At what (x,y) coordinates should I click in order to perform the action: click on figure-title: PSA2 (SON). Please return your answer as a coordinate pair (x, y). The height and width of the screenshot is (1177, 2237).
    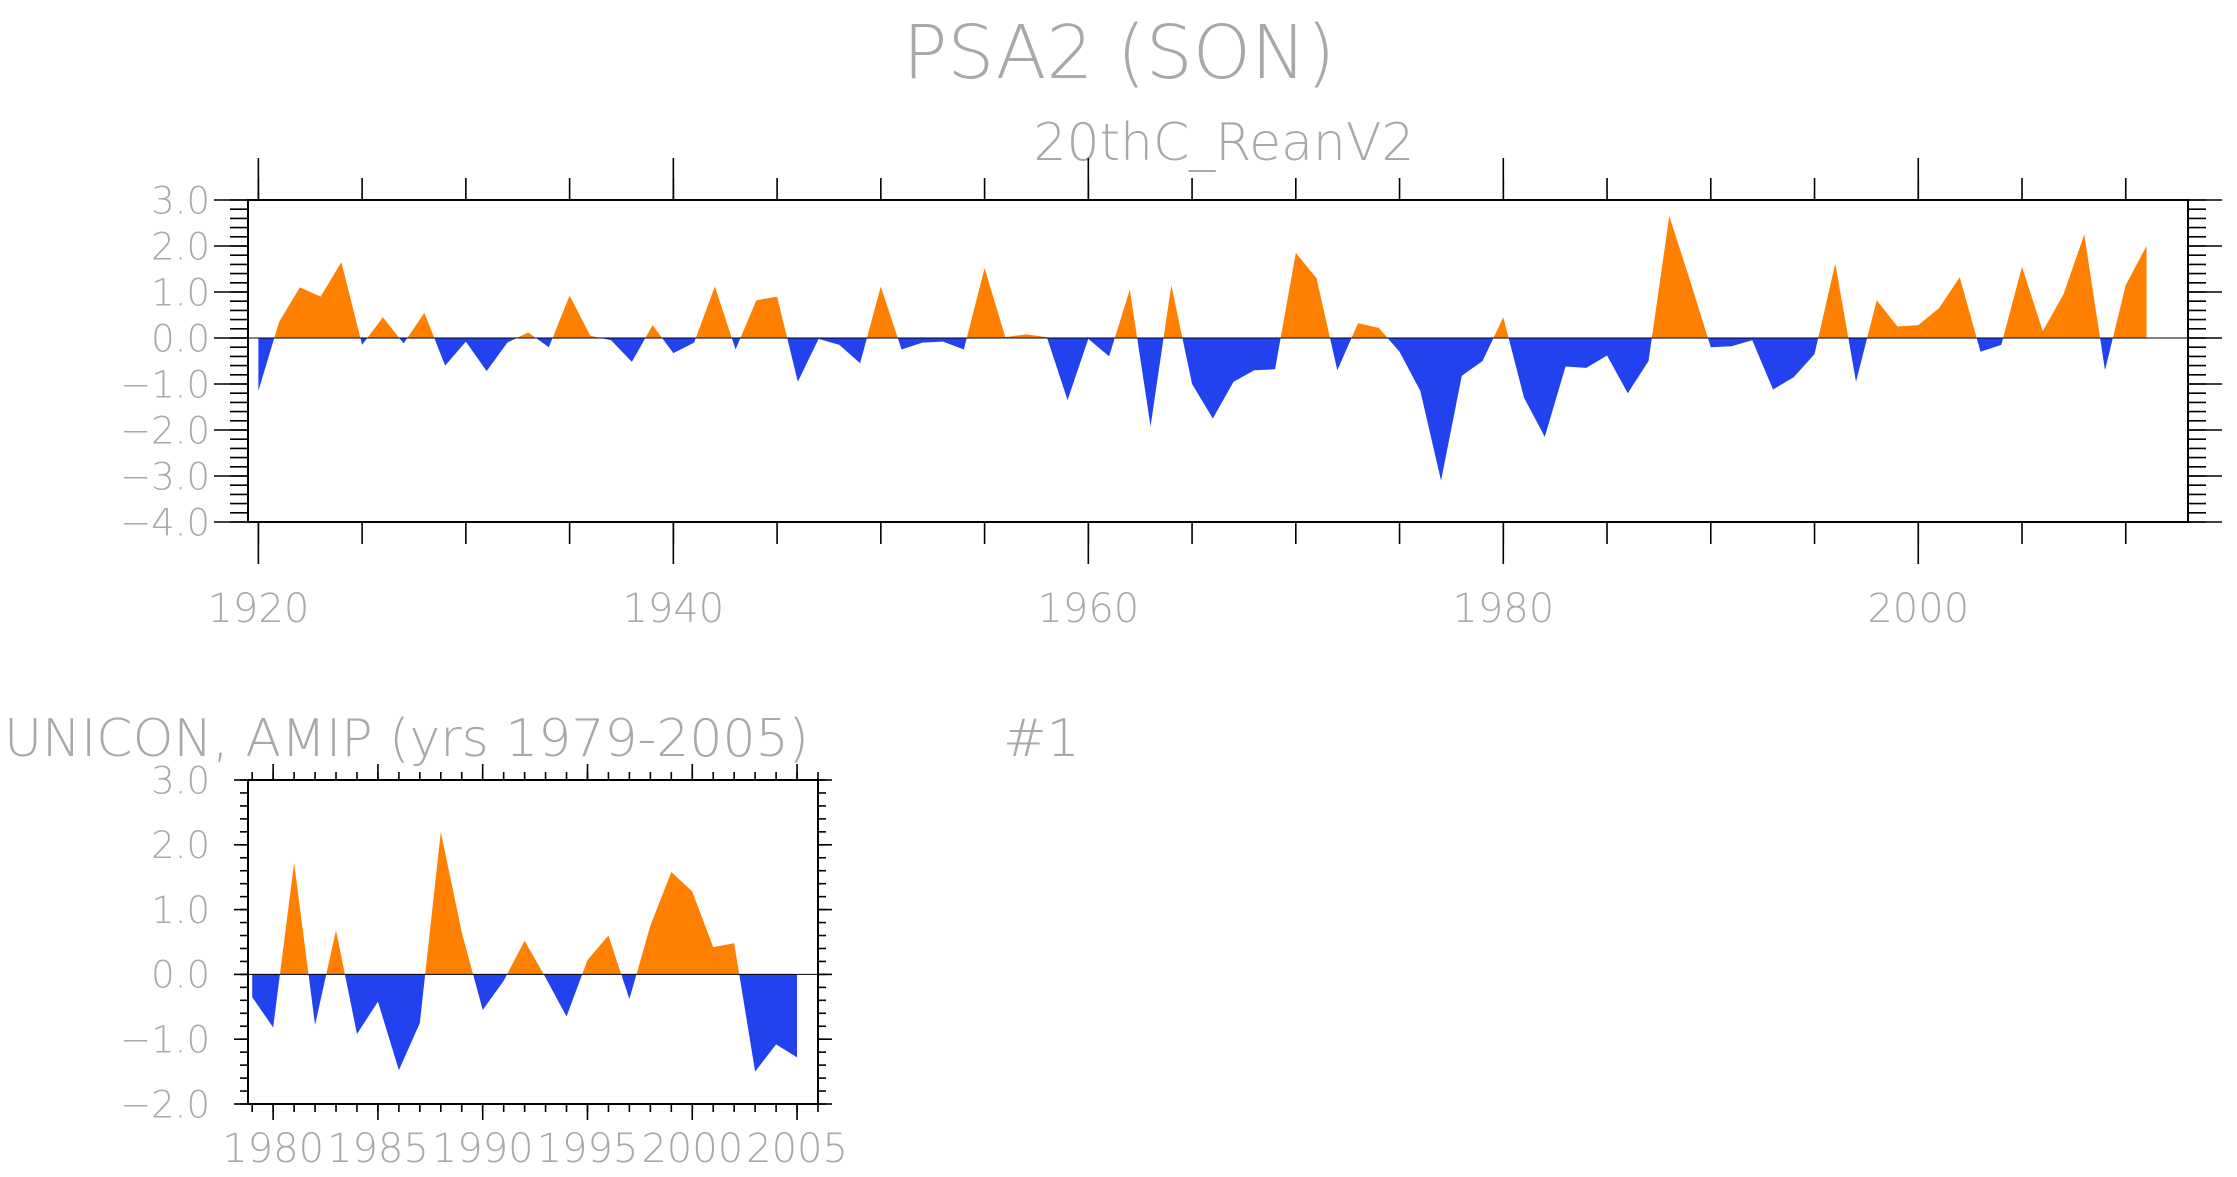
    Looking at the image, I should click on (1119, 53).